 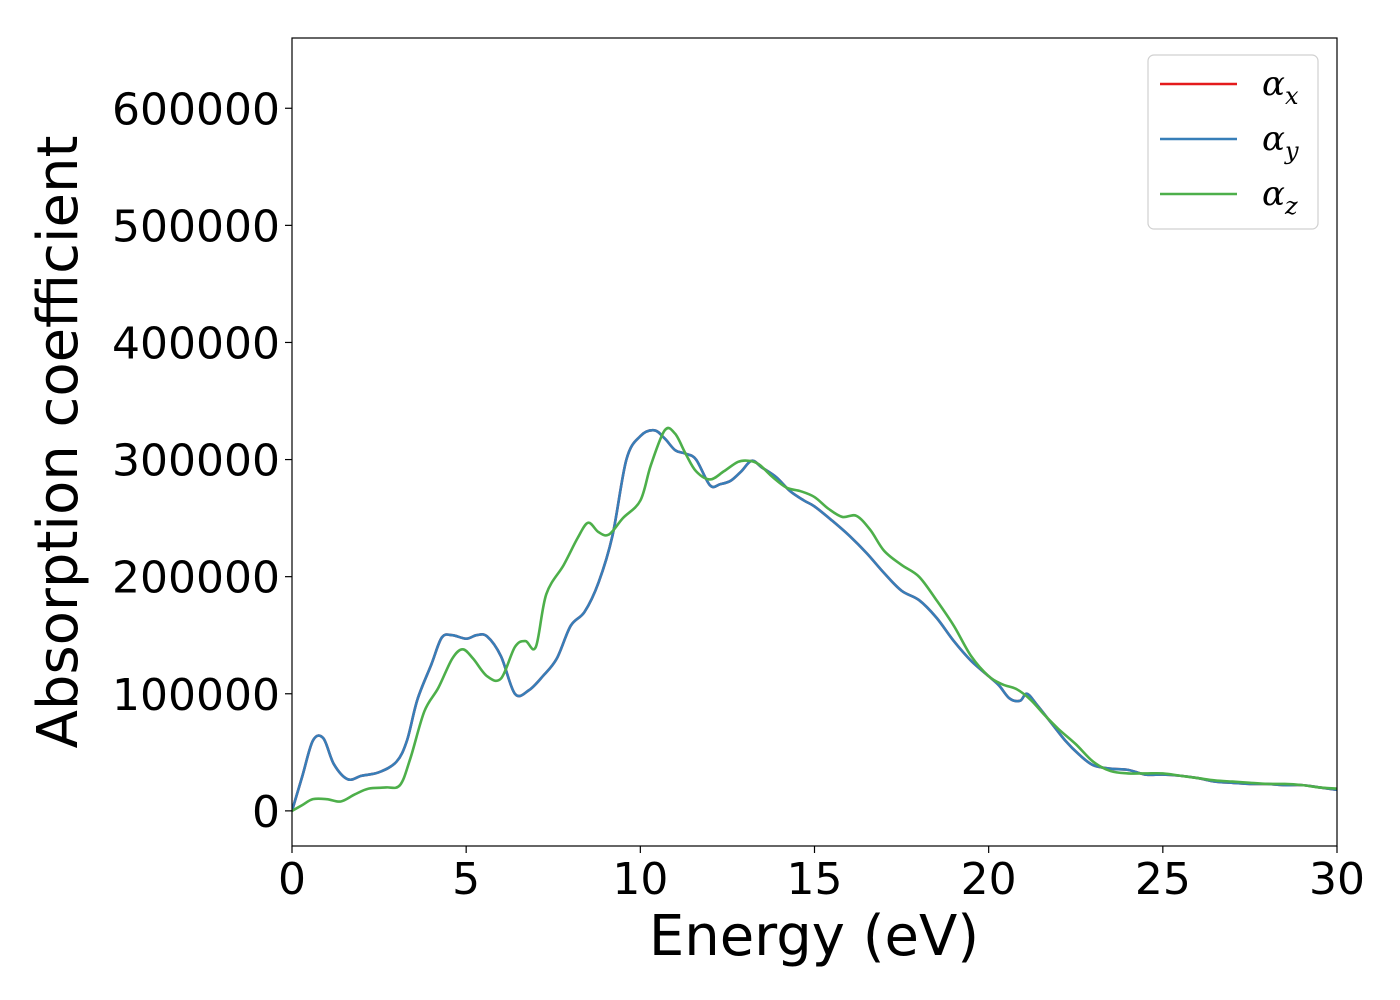 I want to click on legend-subscript: x, so click(x=1292, y=96).